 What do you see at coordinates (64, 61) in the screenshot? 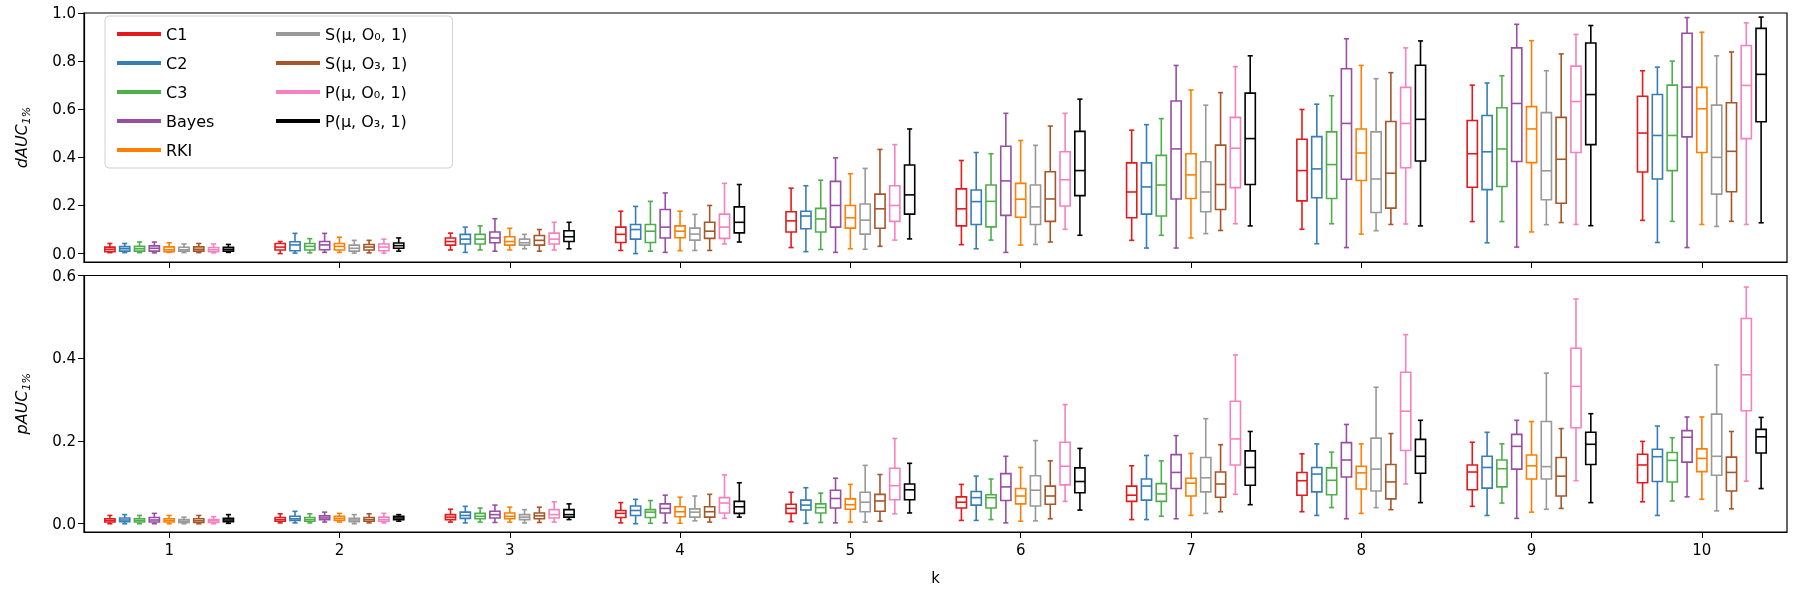
I see `y-tick-label: 0.8` at bounding box center [64, 61].